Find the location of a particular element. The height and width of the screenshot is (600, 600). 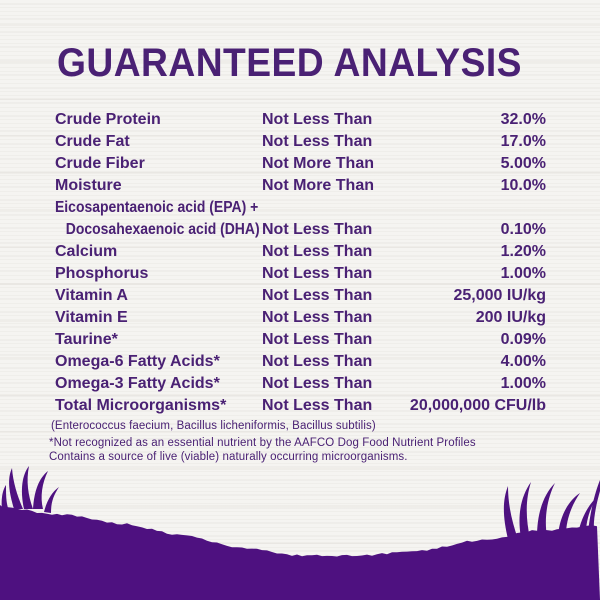

analysis-row: Moisture Not More Than 10.0% is located at coordinates (300, 186).